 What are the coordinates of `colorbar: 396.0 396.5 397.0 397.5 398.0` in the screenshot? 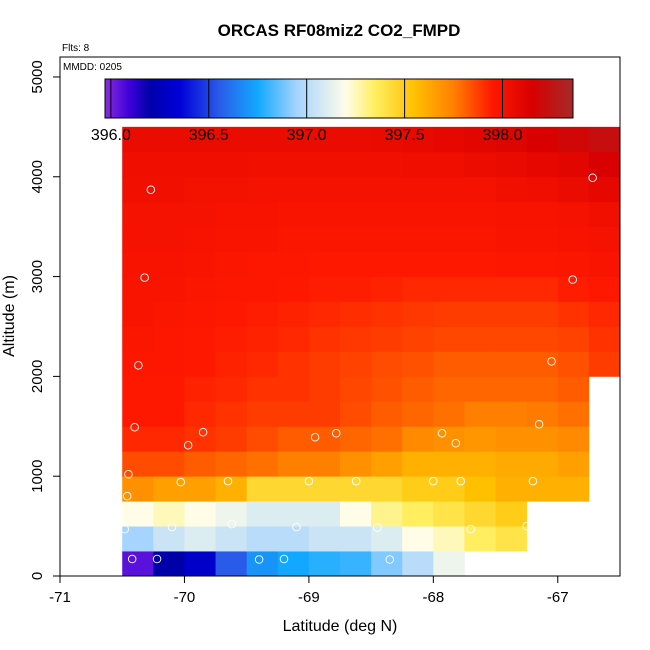 It's located at (332, 111).